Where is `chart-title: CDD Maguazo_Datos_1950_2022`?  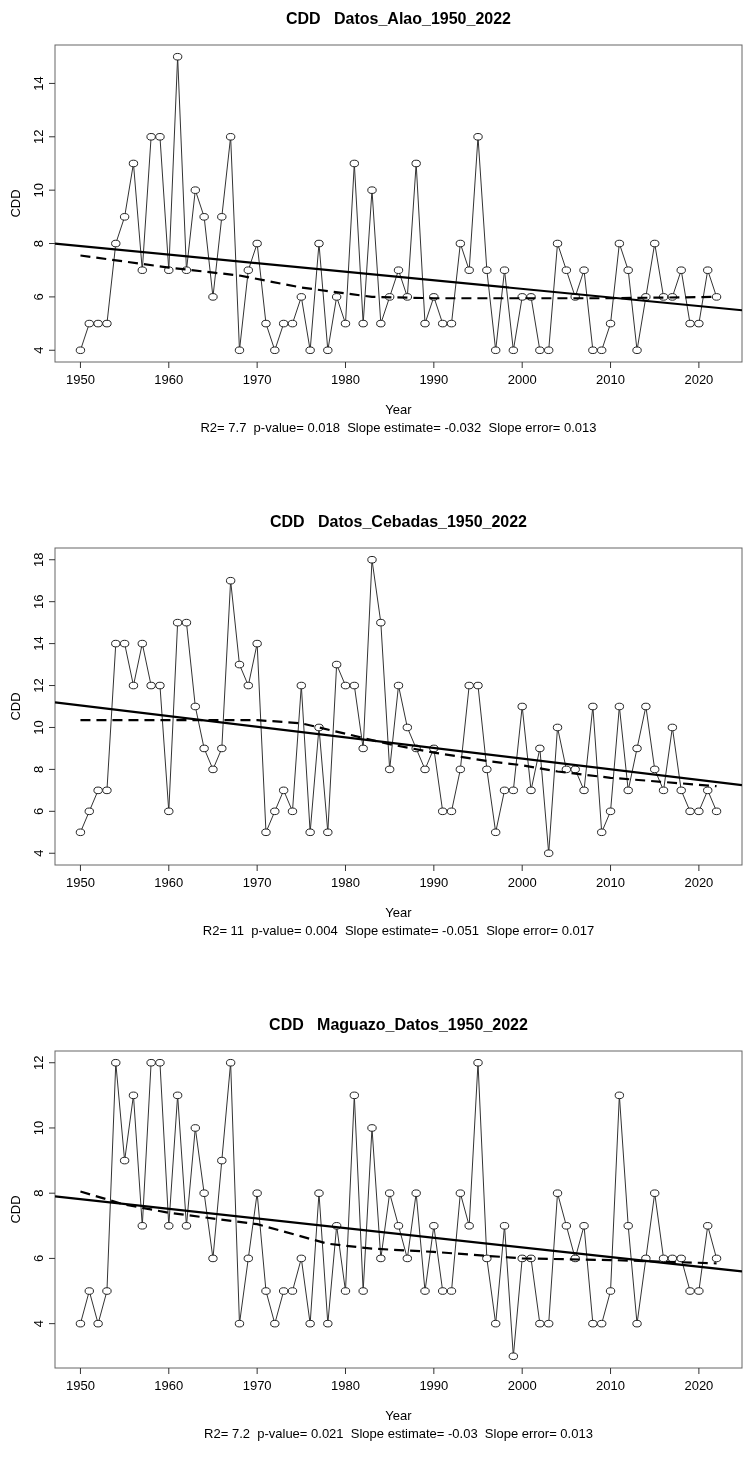
chart-title: CDD Maguazo_Datos_1950_2022 is located at coordinates (398, 1024).